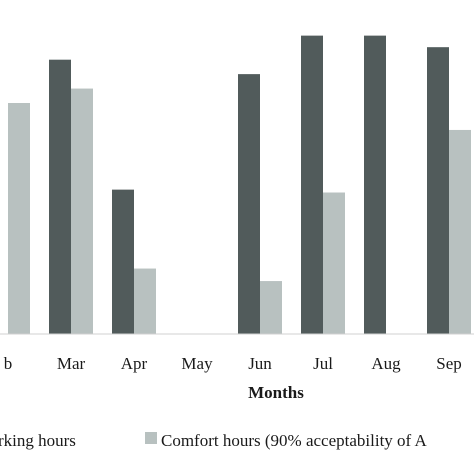 Image resolution: width=474 pixels, height=474 pixels. Describe the element at coordinates (134, 363) in the screenshot. I see `x-tick-label-apr: Apr` at that location.